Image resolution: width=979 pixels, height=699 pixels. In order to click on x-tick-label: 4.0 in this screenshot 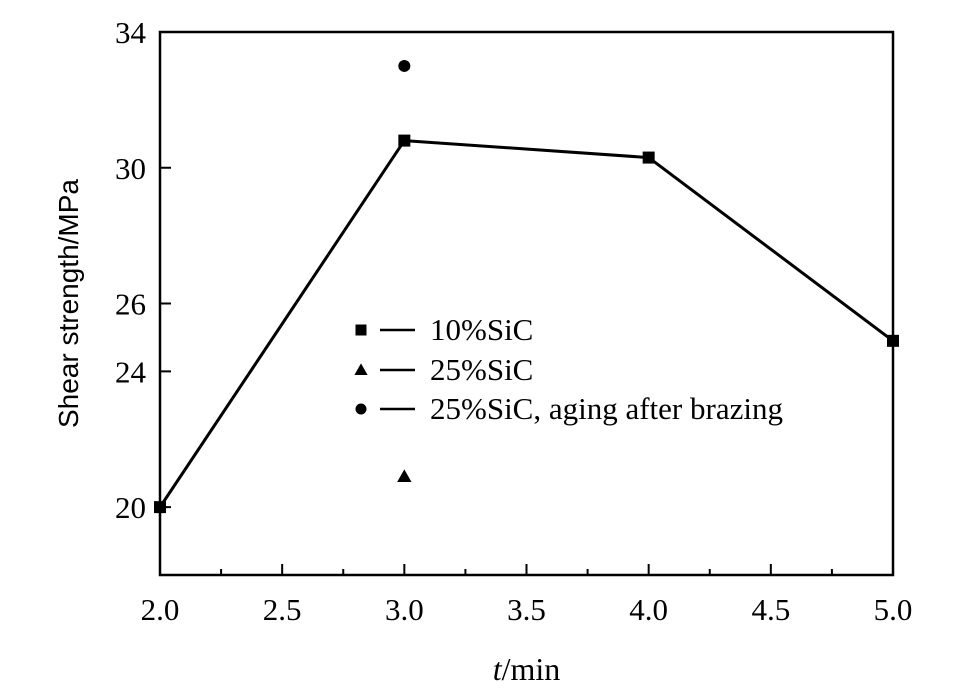, I will do `click(648, 609)`.